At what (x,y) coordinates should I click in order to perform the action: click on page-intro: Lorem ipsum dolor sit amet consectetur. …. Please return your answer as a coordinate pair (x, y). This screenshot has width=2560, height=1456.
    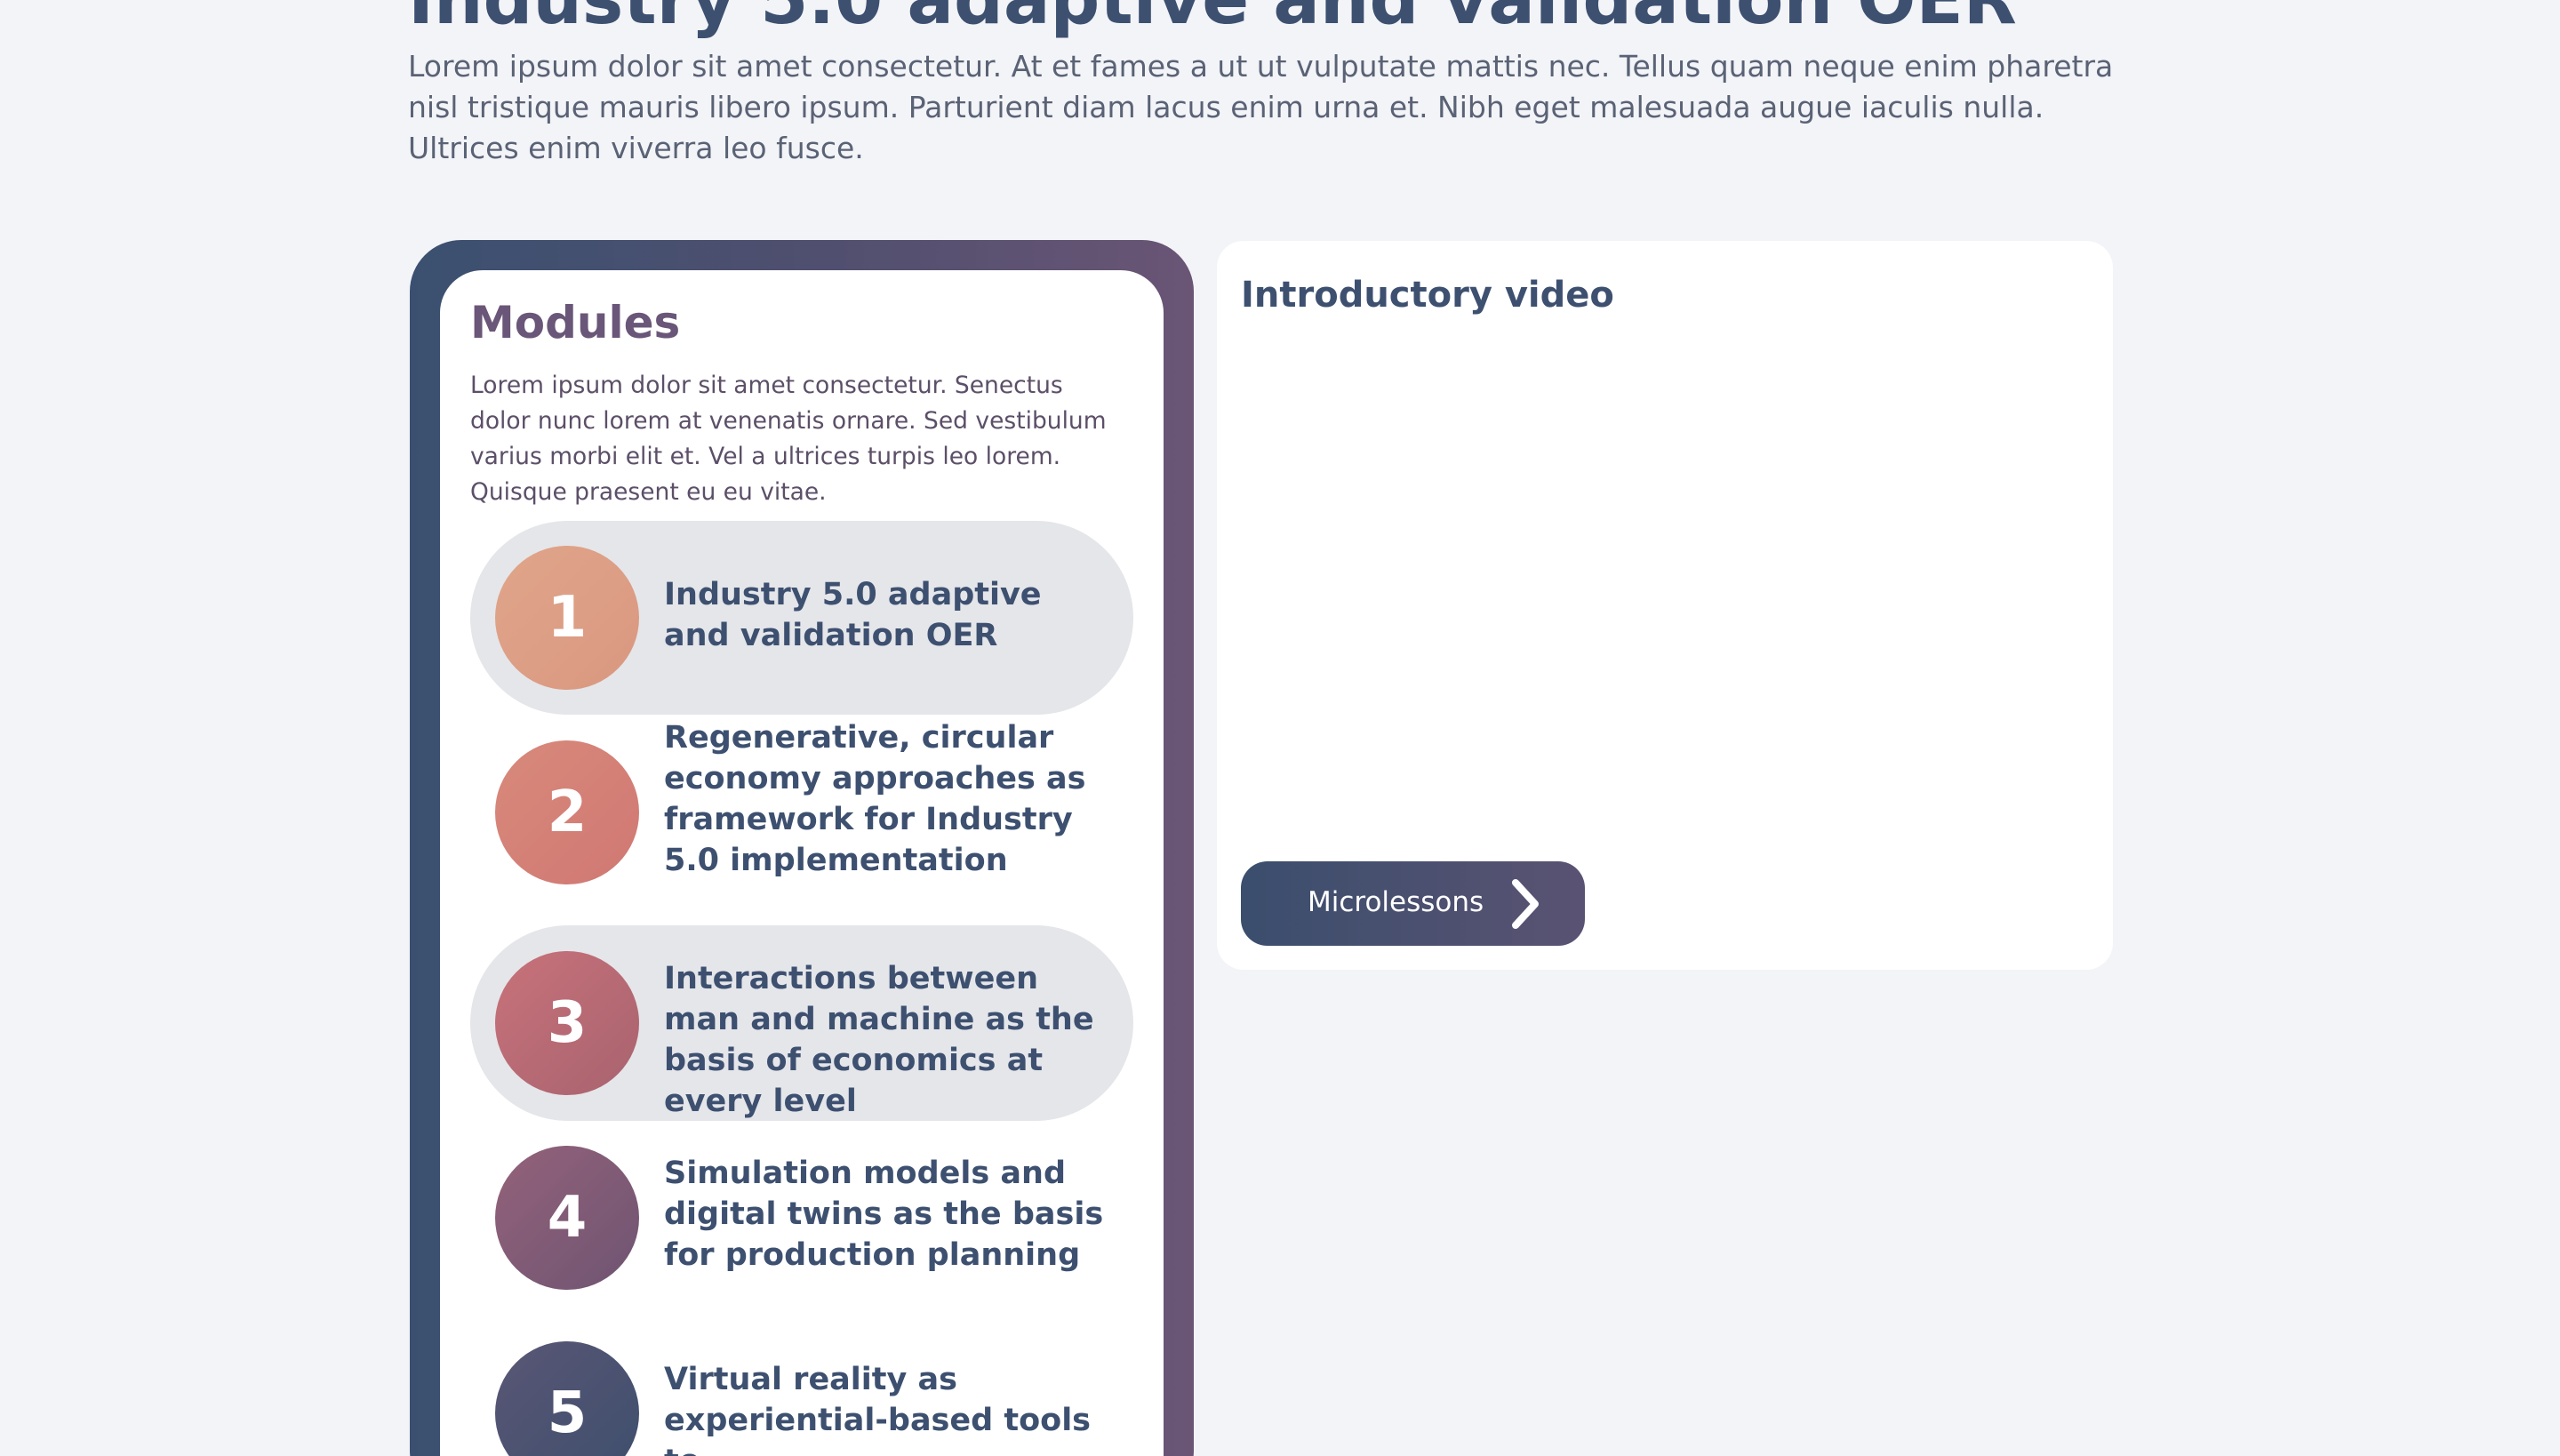
    Looking at the image, I should click on (1261, 107).